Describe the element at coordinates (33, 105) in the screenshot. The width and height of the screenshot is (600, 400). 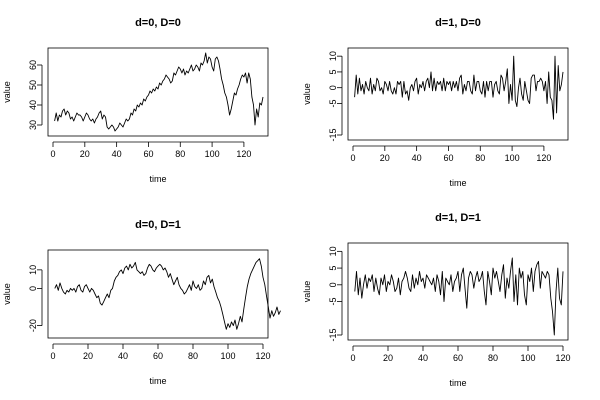
I see `y-tick-label: 40` at that location.